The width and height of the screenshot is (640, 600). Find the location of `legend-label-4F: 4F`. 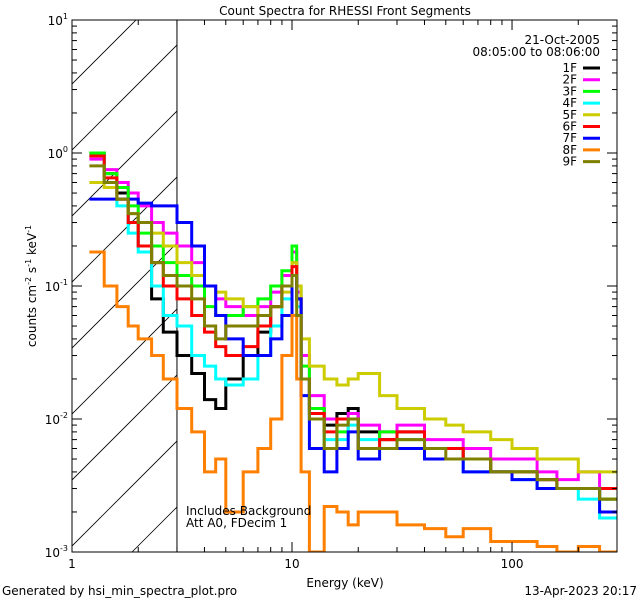

legend-label-4F: 4F is located at coordinates (569, 103).